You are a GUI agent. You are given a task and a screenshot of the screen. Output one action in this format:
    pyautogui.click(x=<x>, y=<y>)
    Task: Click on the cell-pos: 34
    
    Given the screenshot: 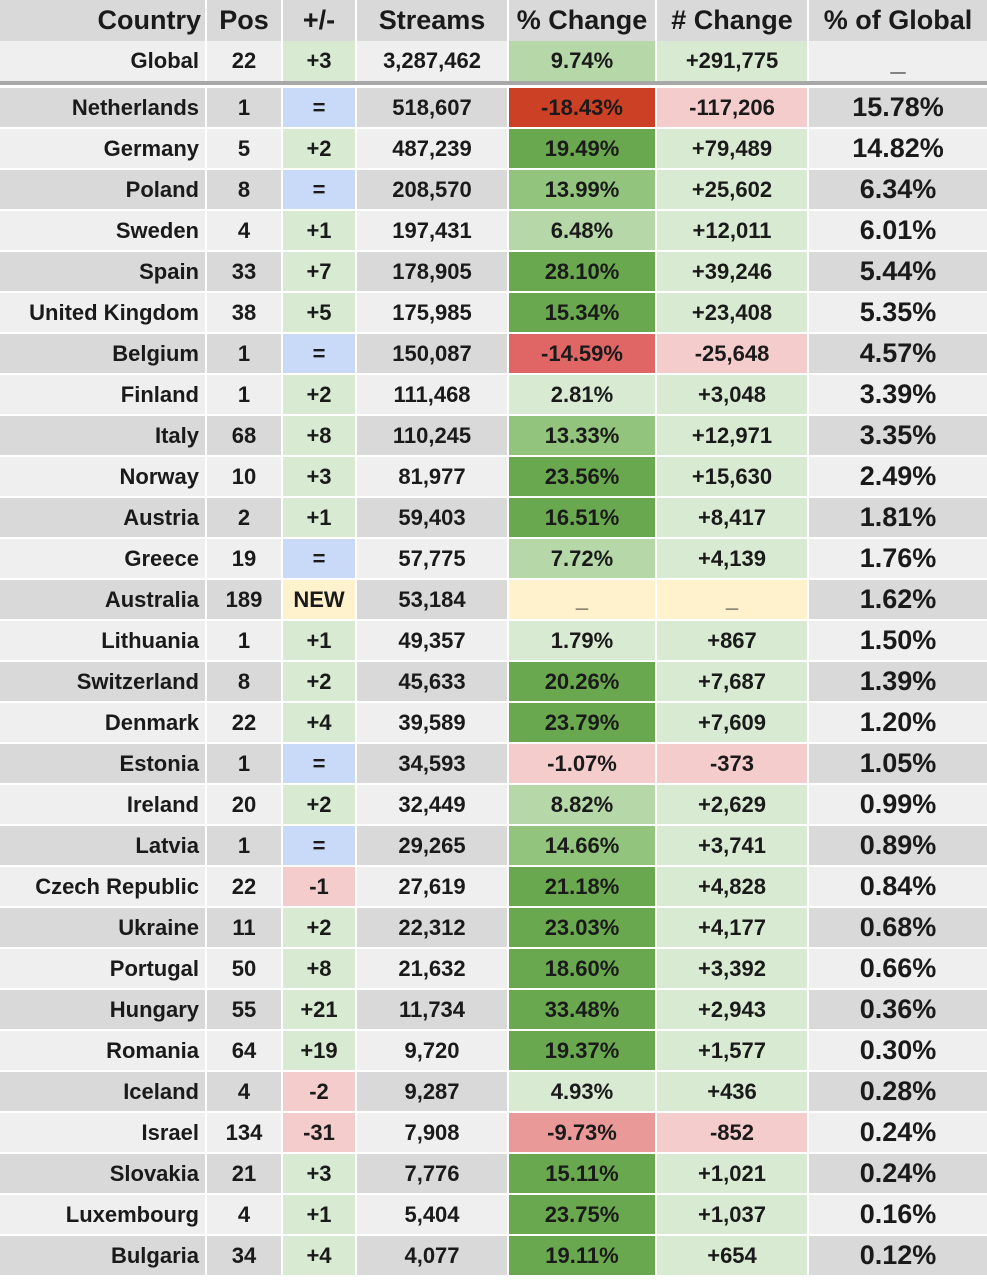 What is the action you would take?
    pyautogui.click(x=245, y=1255)
    